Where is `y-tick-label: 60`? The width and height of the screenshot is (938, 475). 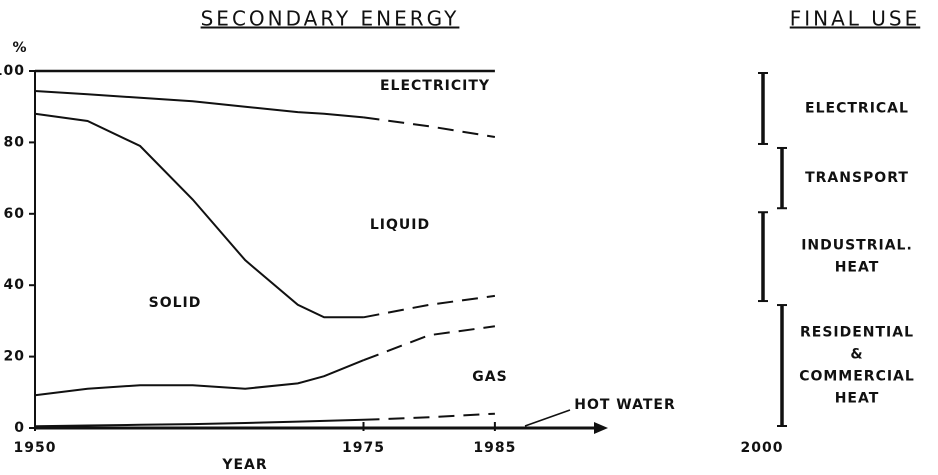
y-tick-label: 60 is located at coordinates (14, 214).